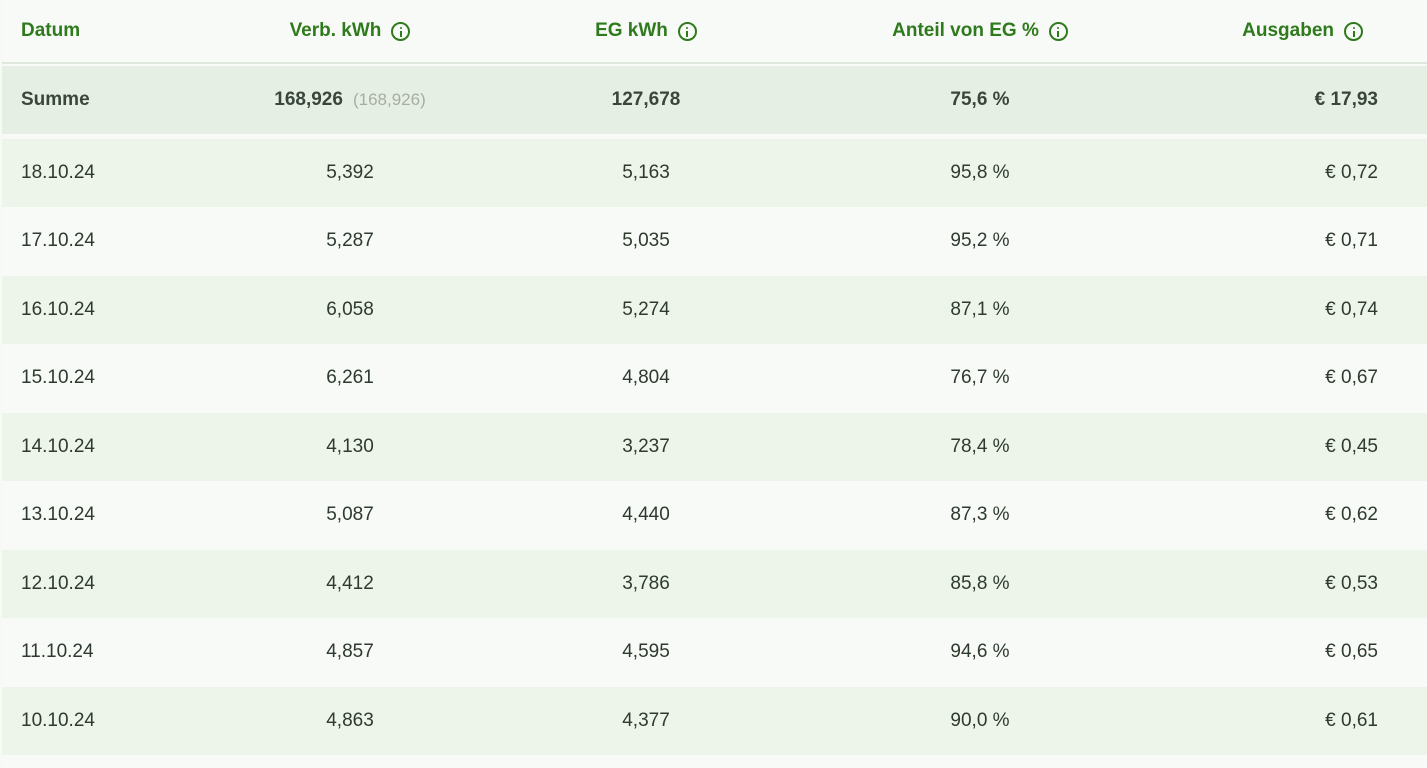  I want to click on summary-anteil: 75,6 %, so click(980, 99).